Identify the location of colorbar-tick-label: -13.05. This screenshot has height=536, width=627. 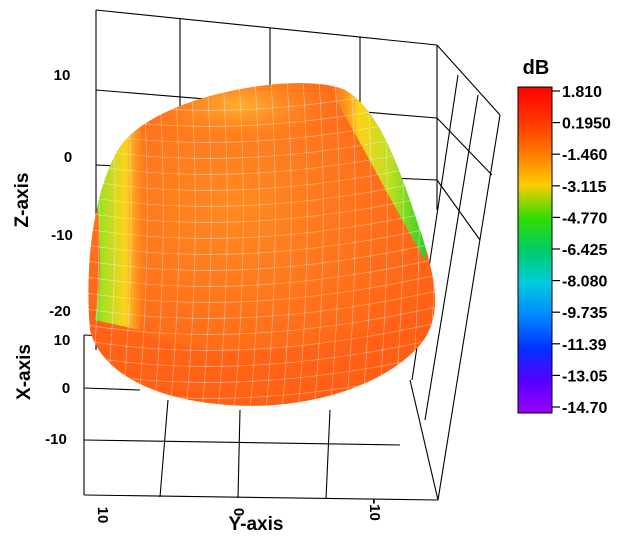
(584, 376).